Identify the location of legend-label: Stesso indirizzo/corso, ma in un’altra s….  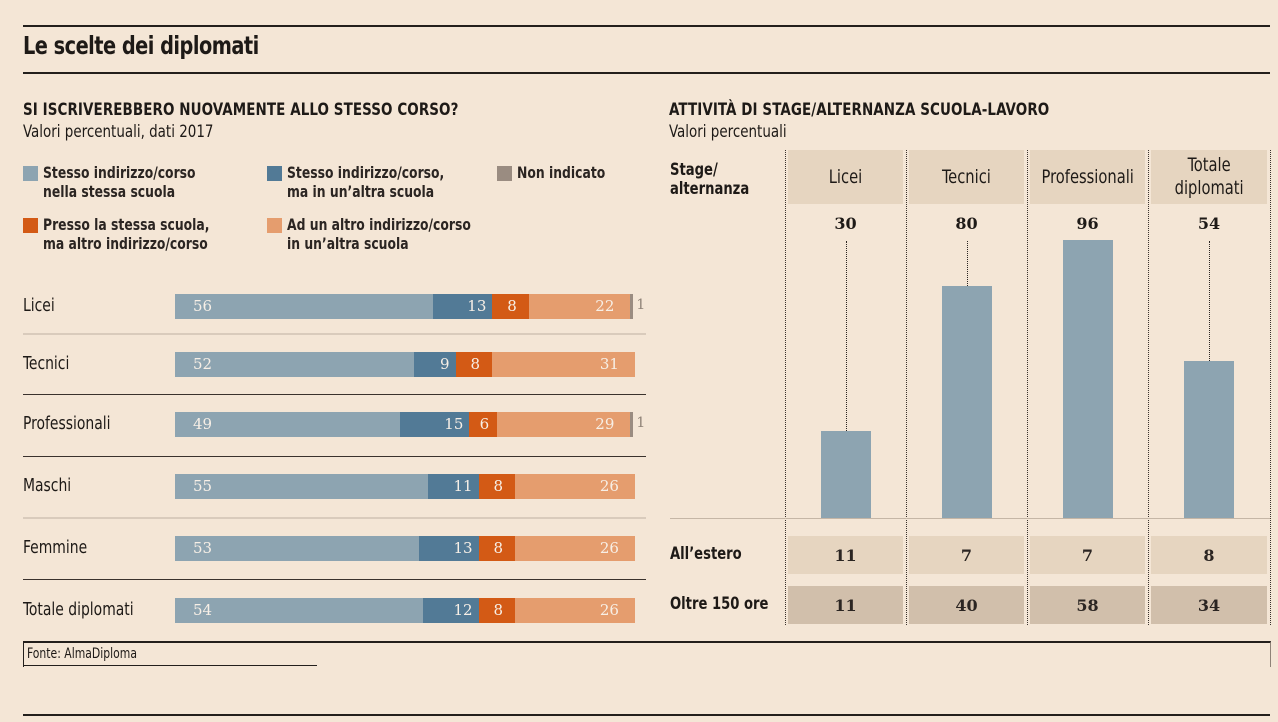
(366, 182).